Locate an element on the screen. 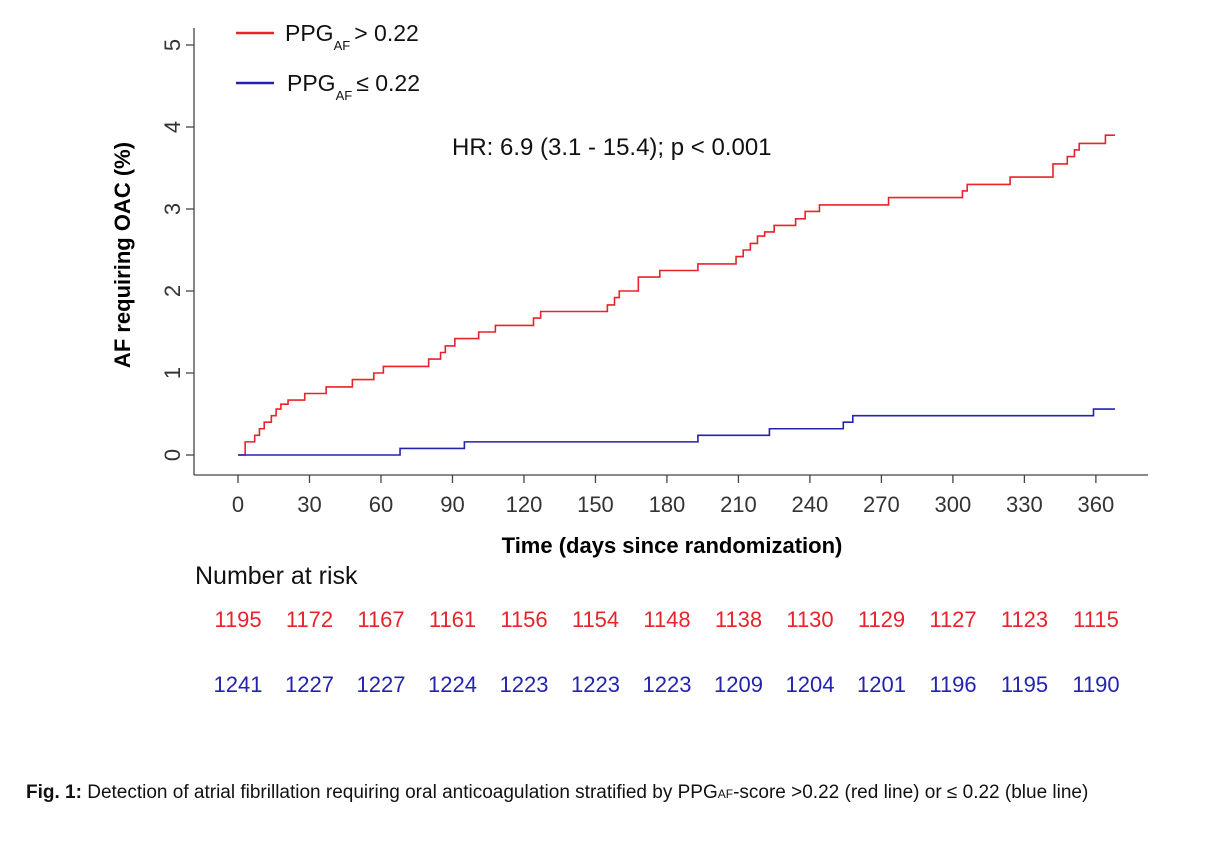 This screenshot has width=1210, height=860. risk-value: 1201 is located at coordinates (881, 684).